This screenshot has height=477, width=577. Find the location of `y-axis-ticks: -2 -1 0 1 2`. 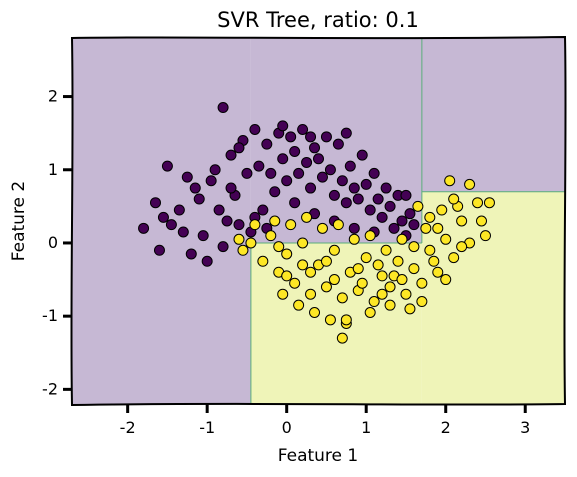

y-axis-ticks: -2 -1 0 1 2 is located at coordinates (57, 242).